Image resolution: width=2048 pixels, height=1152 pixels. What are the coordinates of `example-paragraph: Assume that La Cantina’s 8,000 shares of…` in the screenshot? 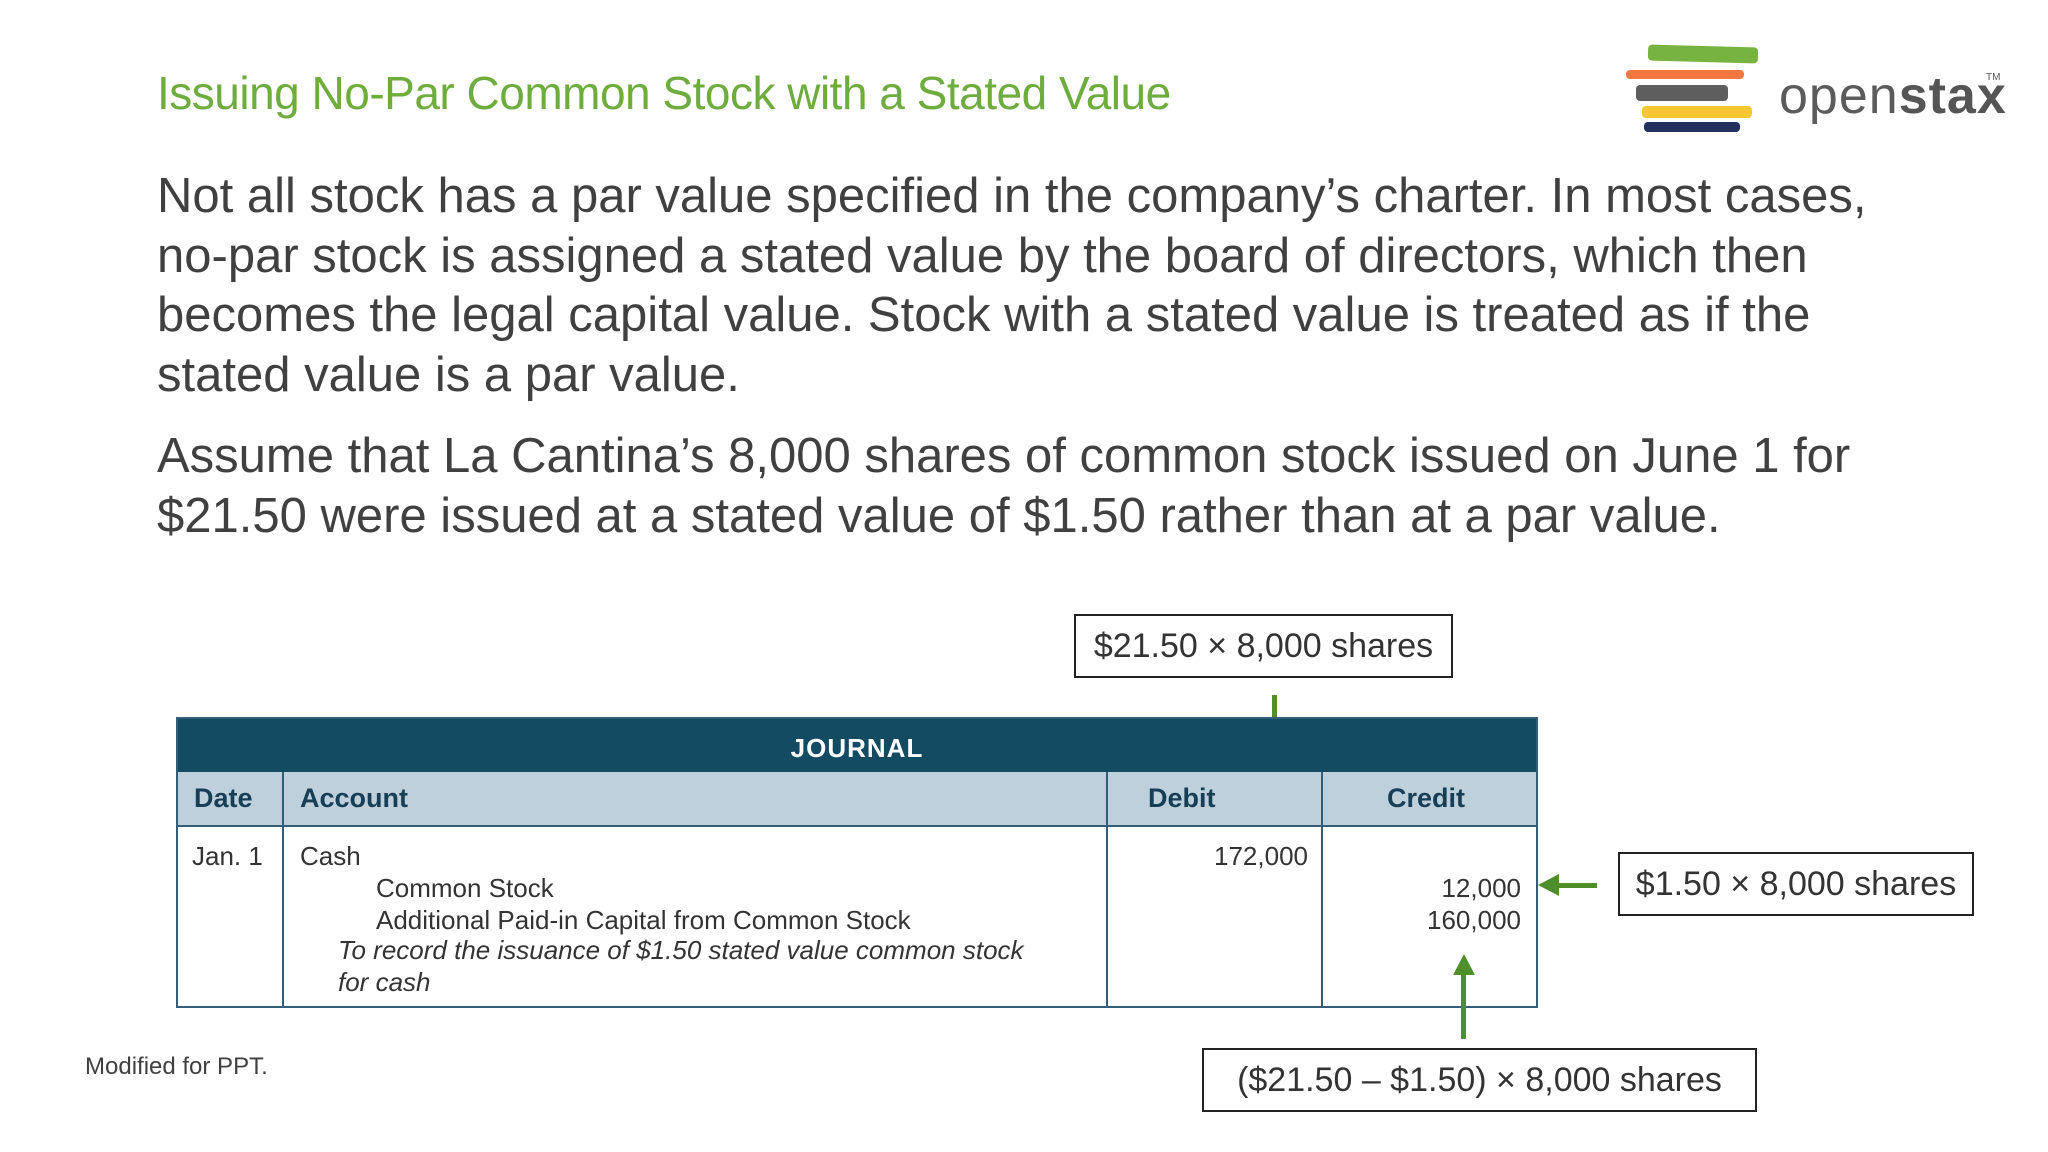 It's located at (1004, 486).